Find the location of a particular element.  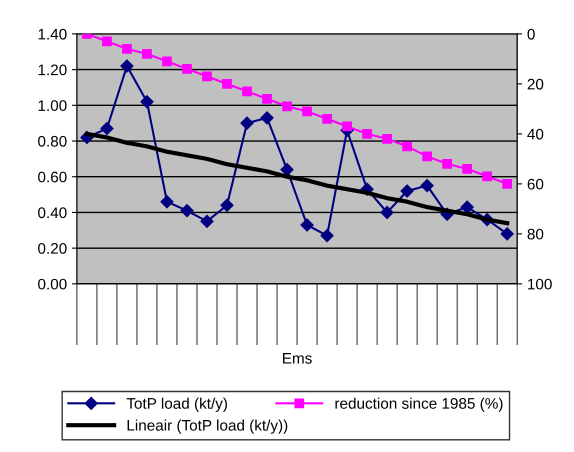

y2-tick-label: 40 is located at coordinates (535, 134).